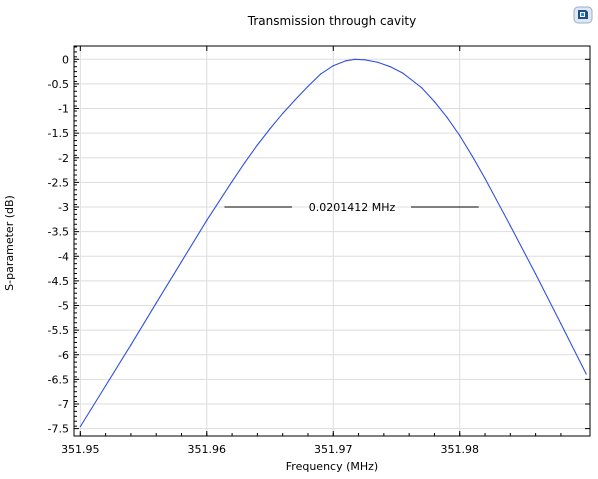 Image resolution: width=598 pixels, height=479 pixels. I want to click on annotation-label: 0.0201412 MHz, so click(352, 207).